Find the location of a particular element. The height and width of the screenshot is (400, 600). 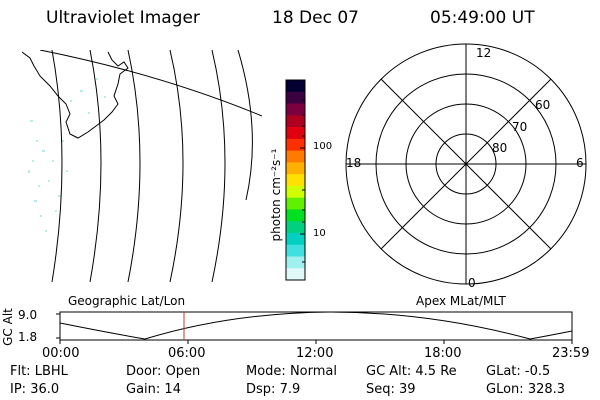

status-glat: GLat: -0.5 is located at coordinates (518, 371).